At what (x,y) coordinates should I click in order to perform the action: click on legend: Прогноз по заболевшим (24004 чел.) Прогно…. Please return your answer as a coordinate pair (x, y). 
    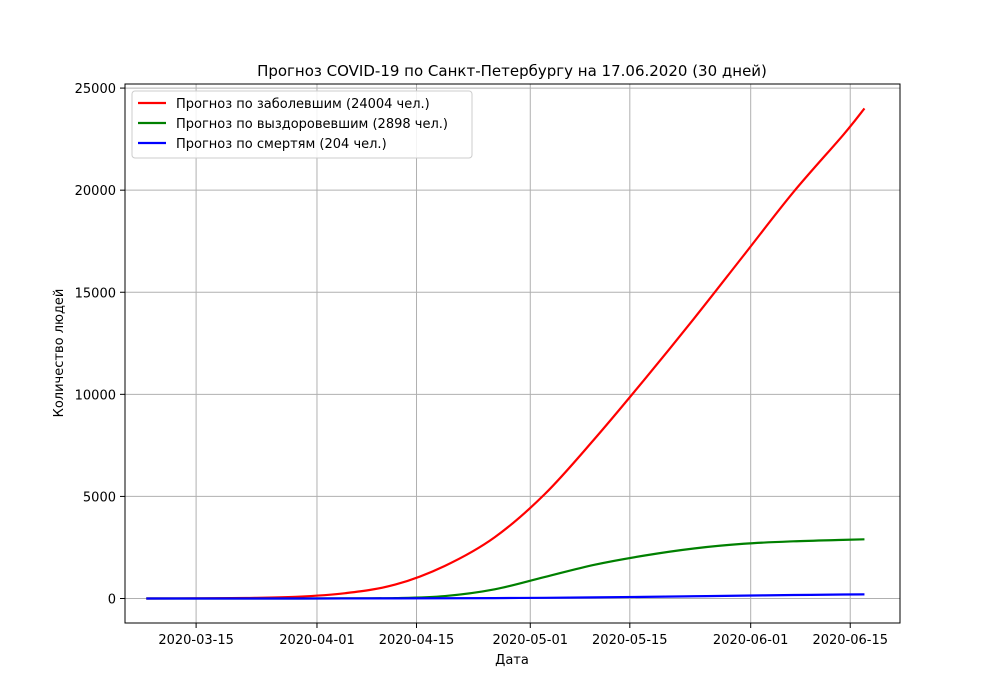
    Looking at the image, I should click on (302, 124).